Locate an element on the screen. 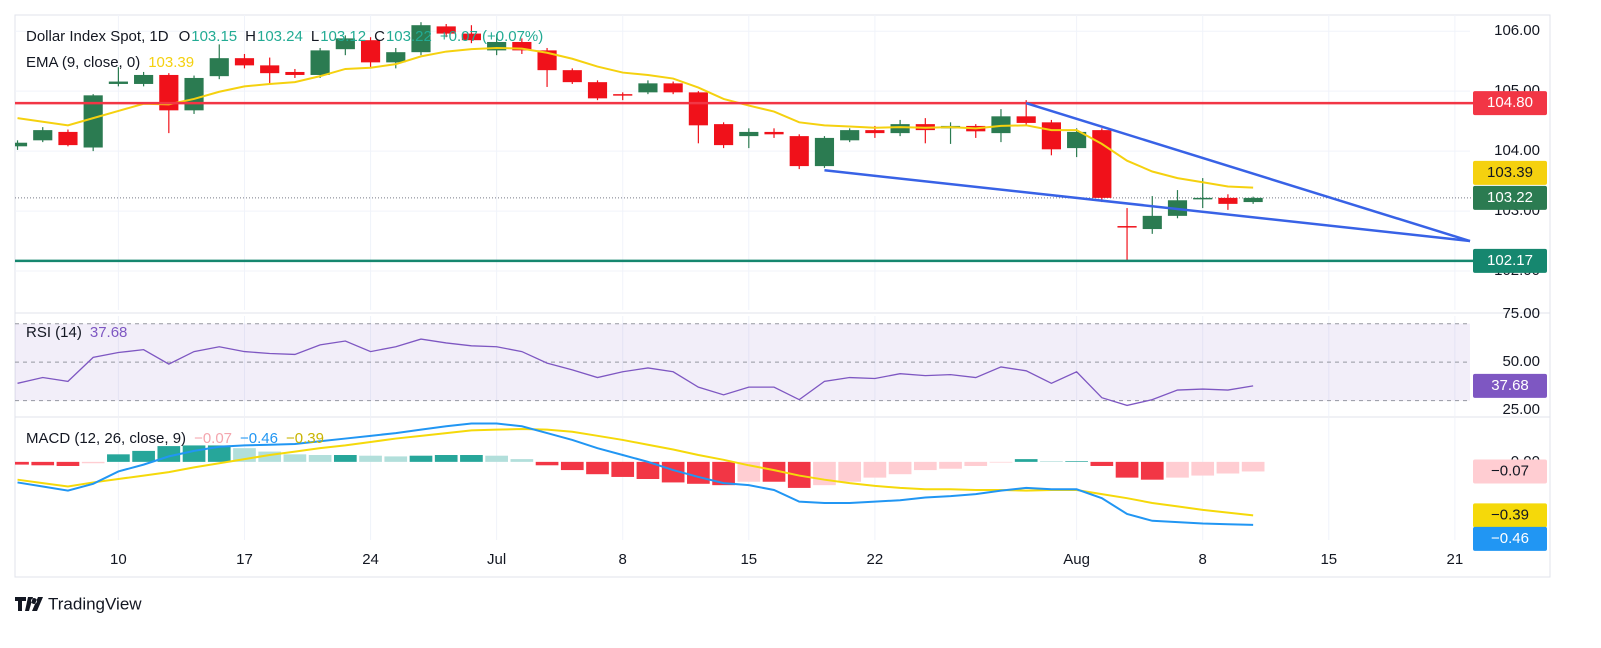 The height and width of the screenshot is (648, 1601). legend-text: 103.24 is located at coordinates (280, 36).